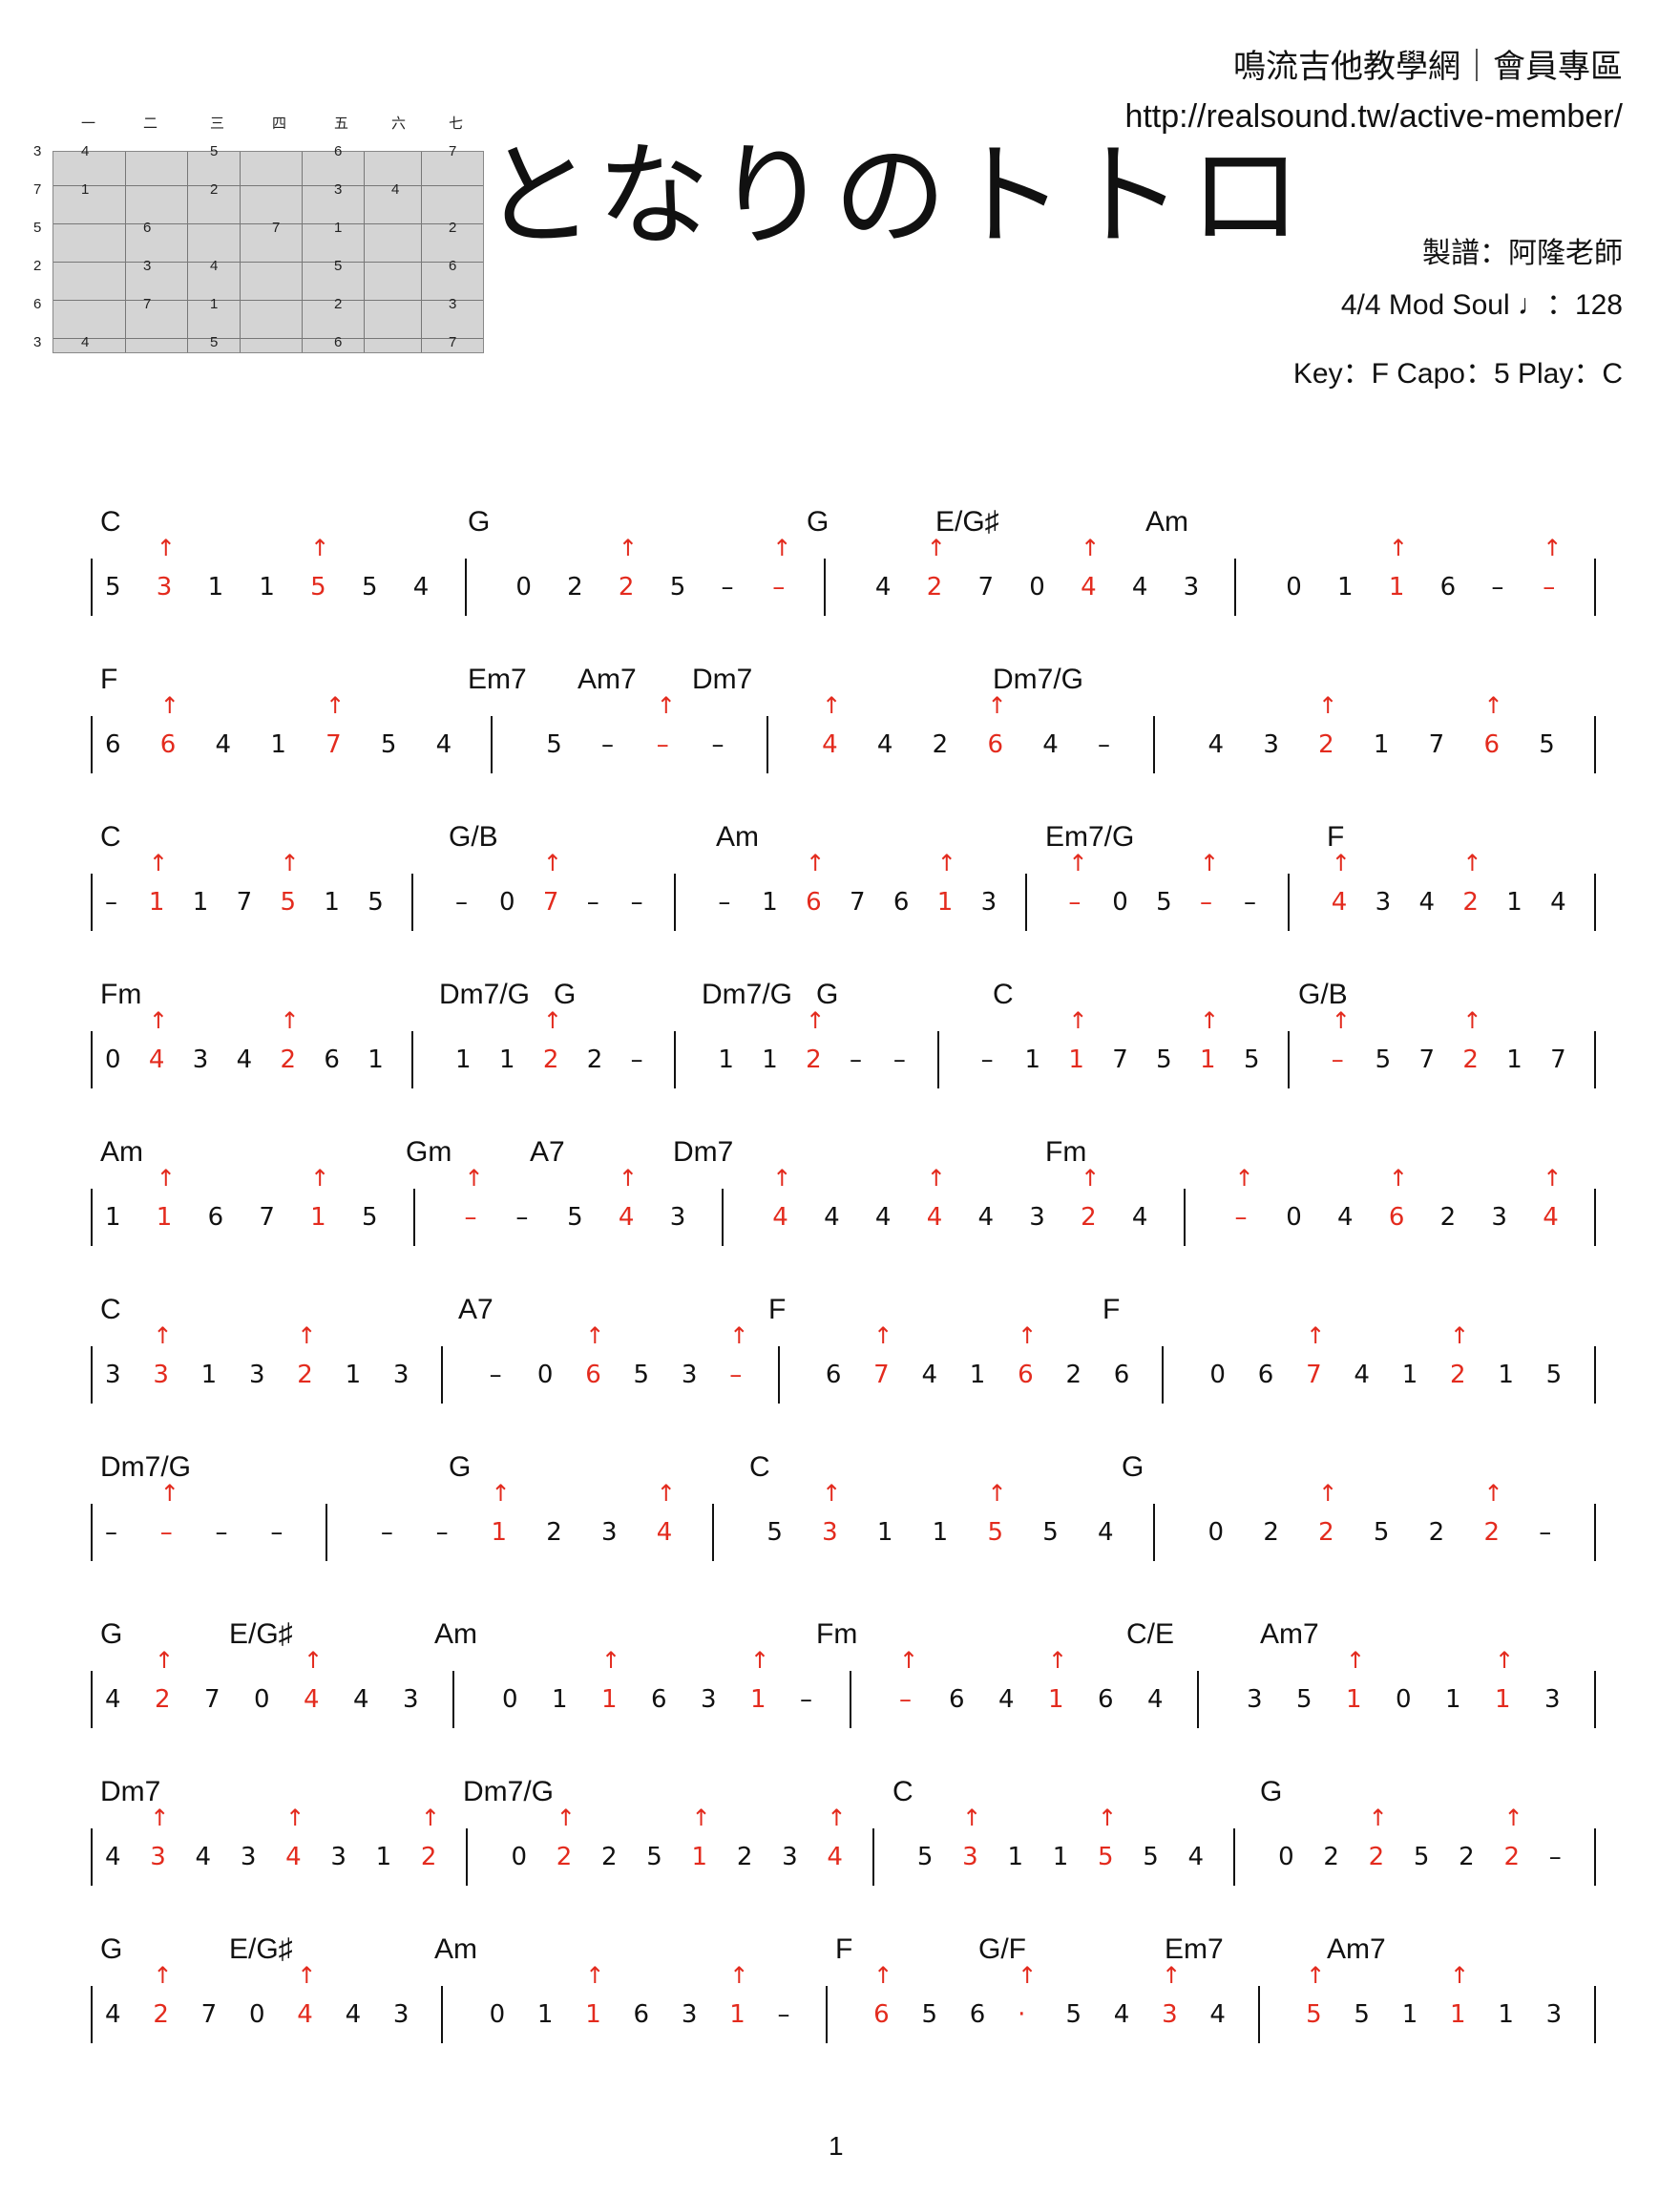 Image resolution: width=1680 pixels, height=2196 pixels. Describe the element at coordinates (1002, 1949) in the screenshot. I see `chord-label: G/F` at that location.